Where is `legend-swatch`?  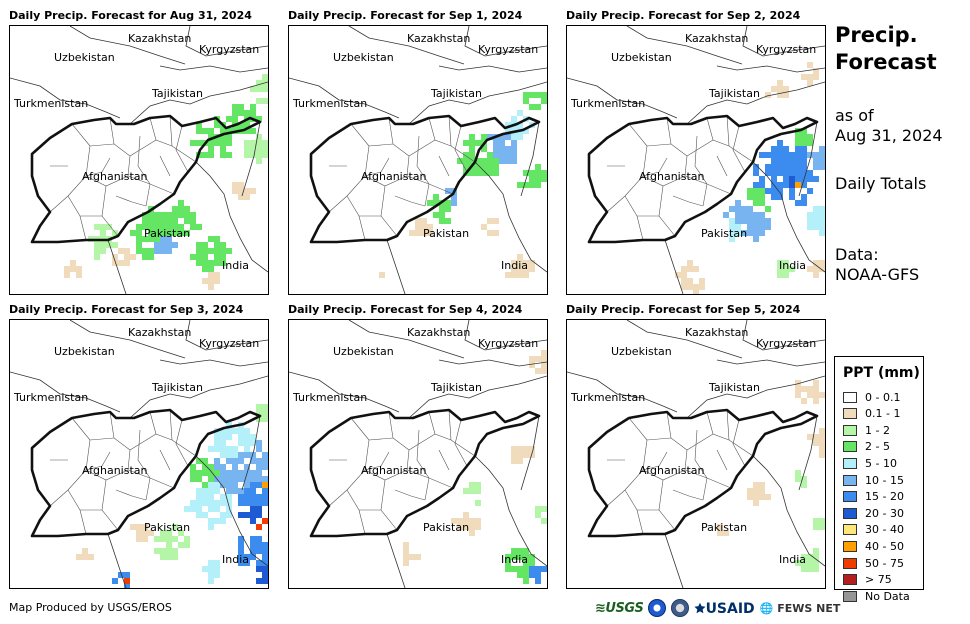 legend-swatch is located at coordinates (850, 596).